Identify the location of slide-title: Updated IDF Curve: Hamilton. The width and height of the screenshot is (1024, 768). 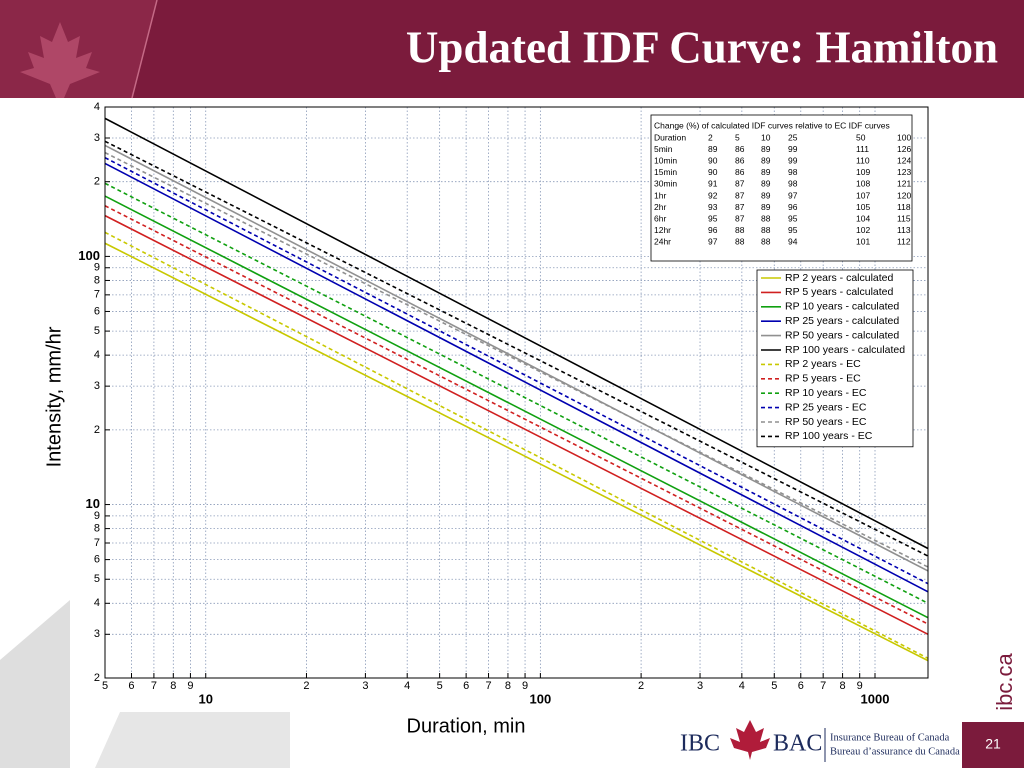
(702, 47).